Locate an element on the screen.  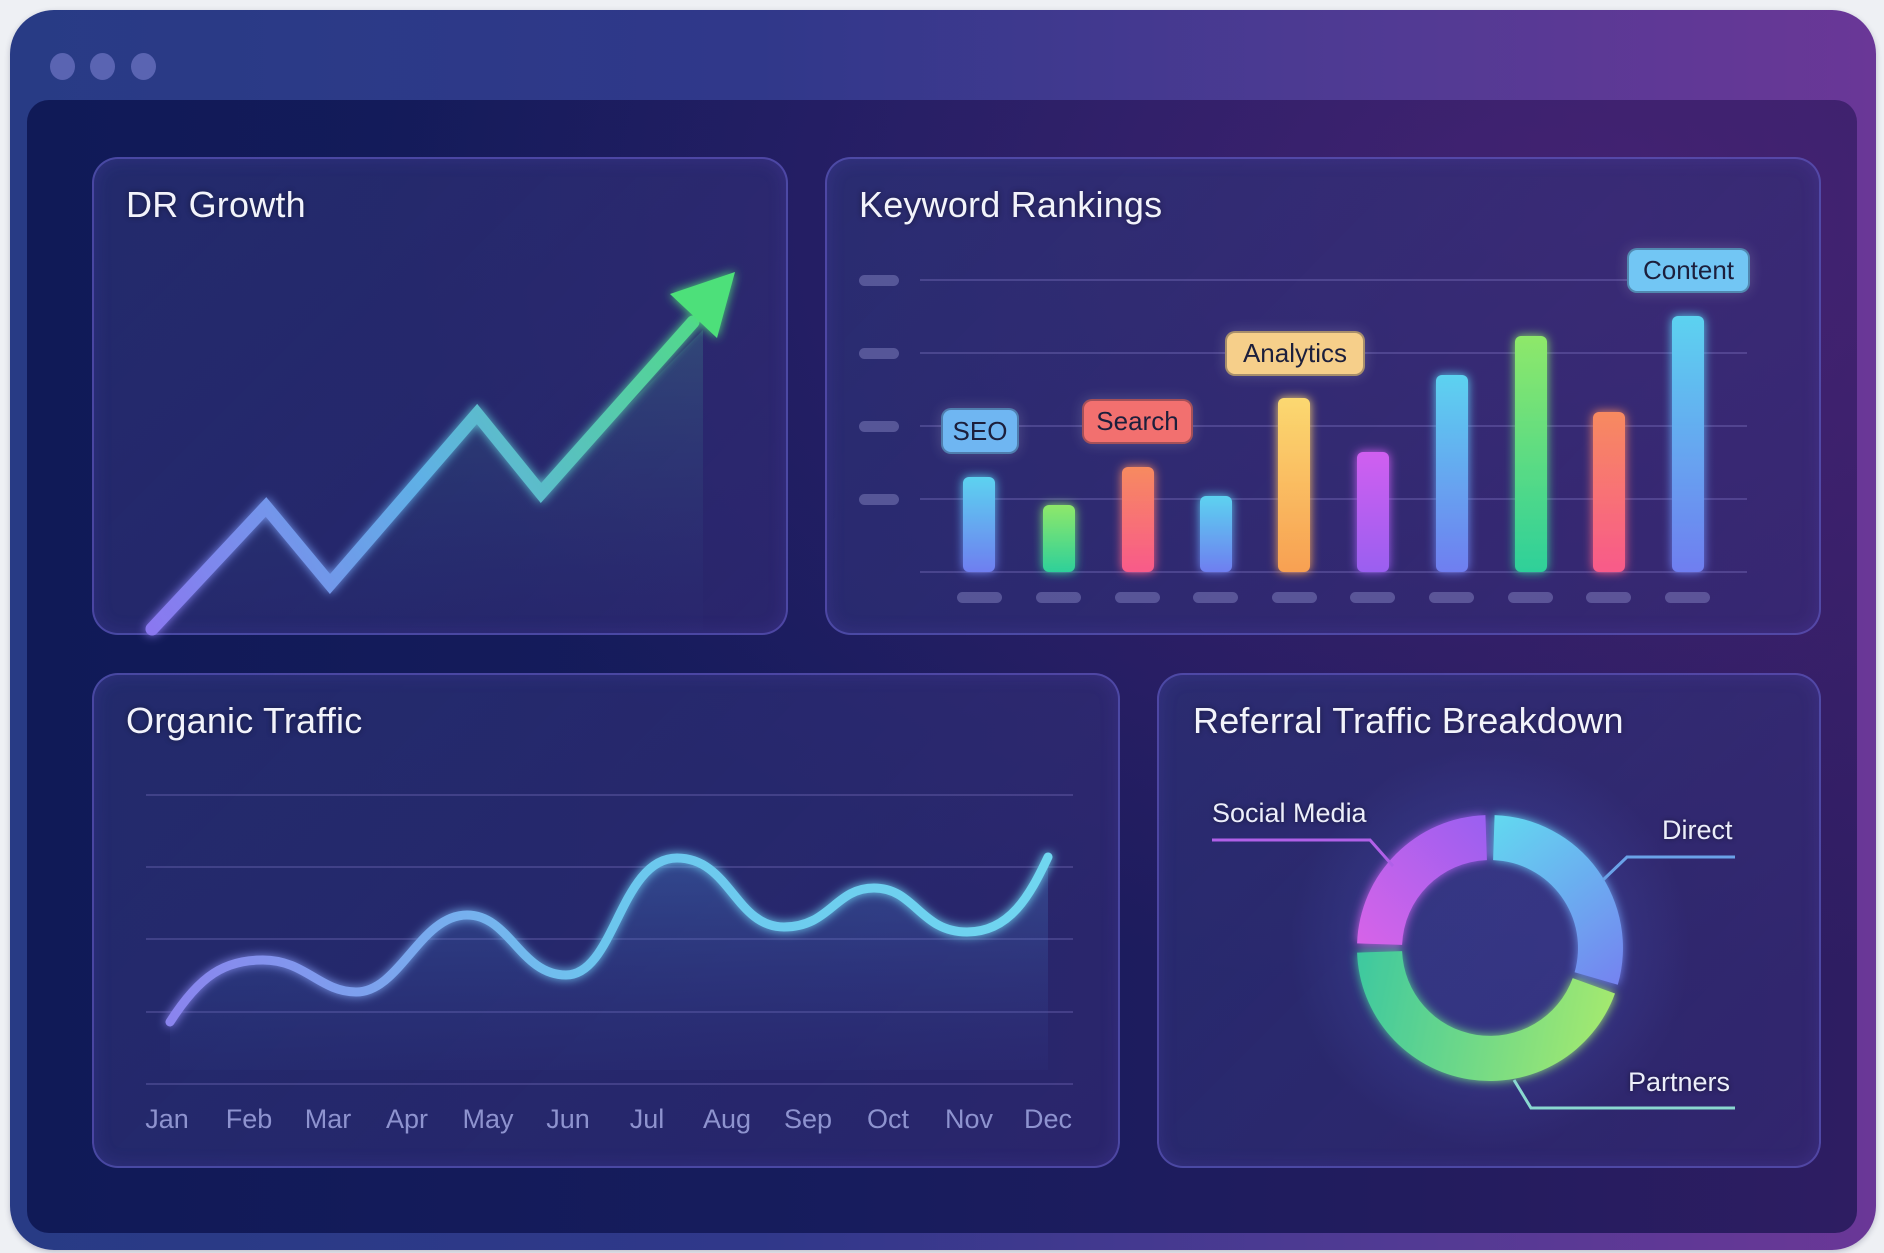
x-axis-label: Feb is located at coordinates (249, 1119).